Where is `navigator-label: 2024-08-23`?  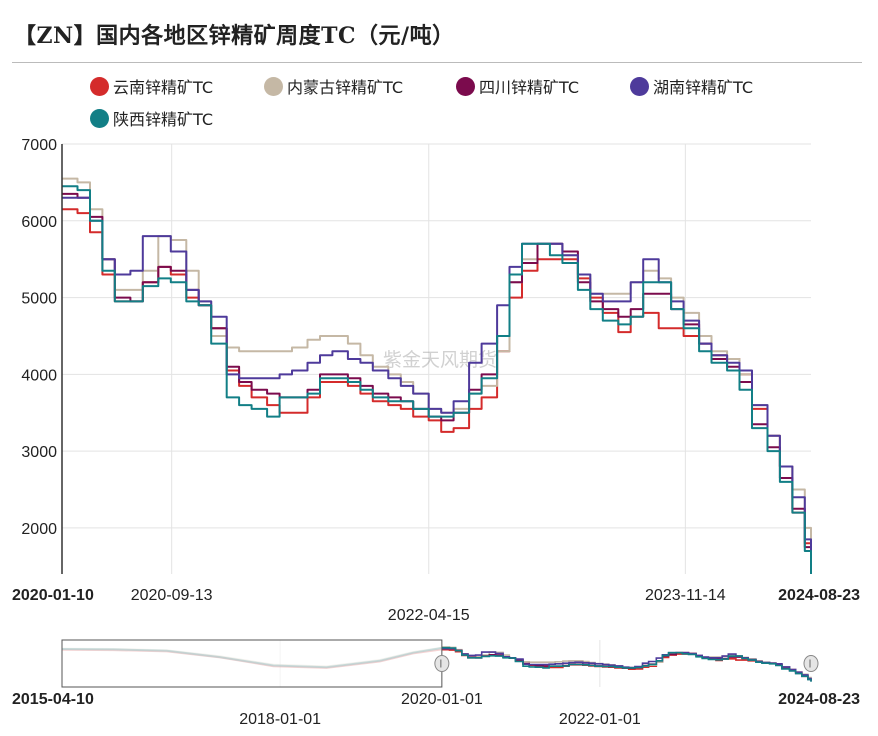 navigator-label: 2024-08-23 is located at coordinates (819, 699).